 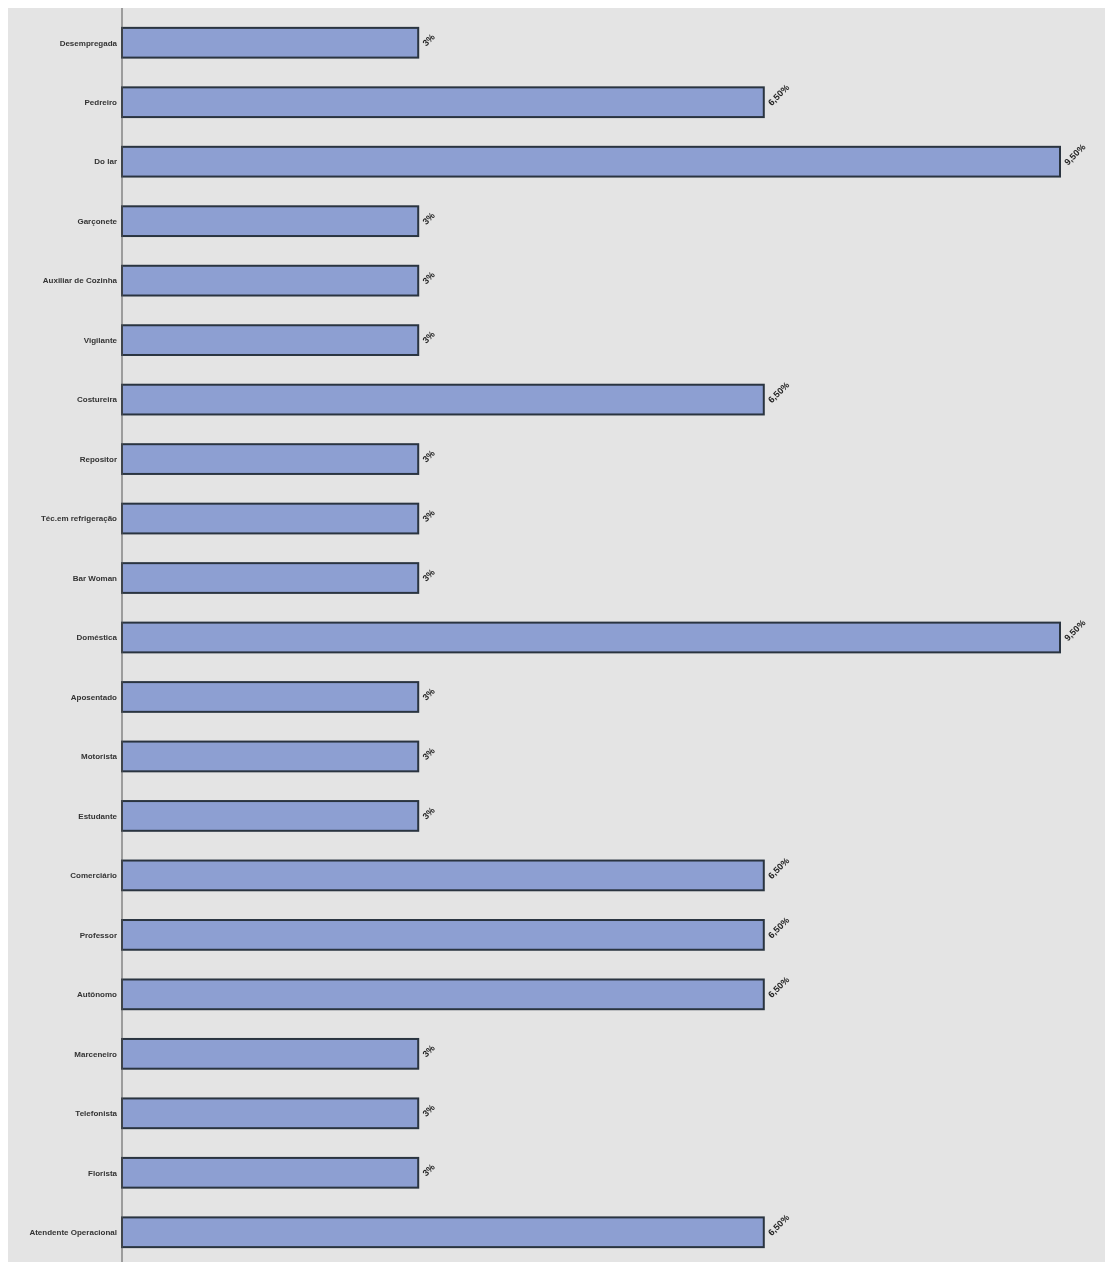 What do you see at coordinates (94, 876) in the screenshot?
I see `y-tick-label: Comerciário` at bounding box center [94, 876].